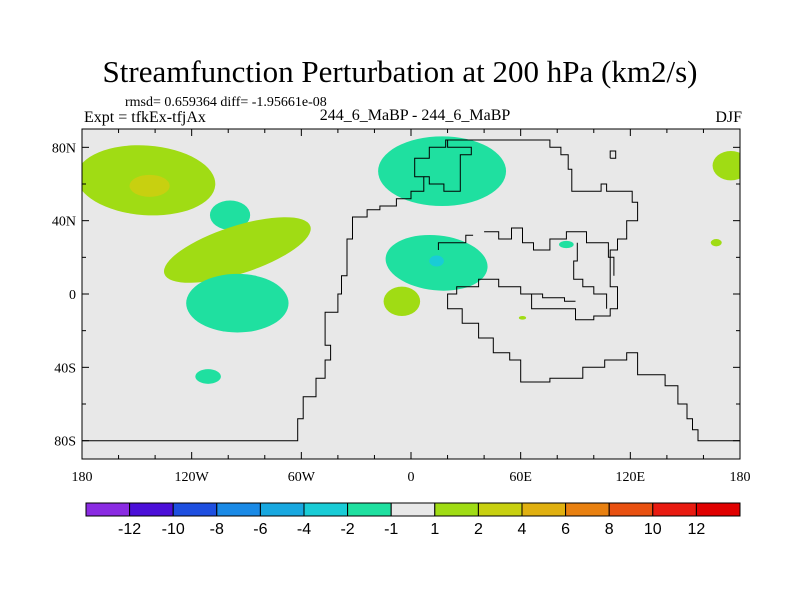  Describe the element at coordinates (302, 477) in the screenshot. I see `x-tick-label-2: 60W` at that location.